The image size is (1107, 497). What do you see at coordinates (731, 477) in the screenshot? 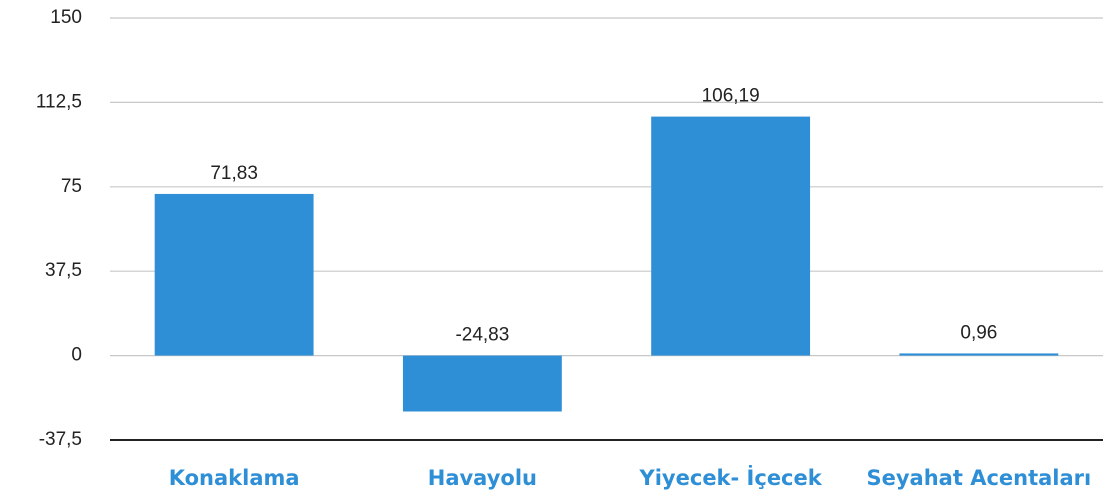
I see `x-tick-label: Yiyecek- İçecek` at bounding box center [731, 477].